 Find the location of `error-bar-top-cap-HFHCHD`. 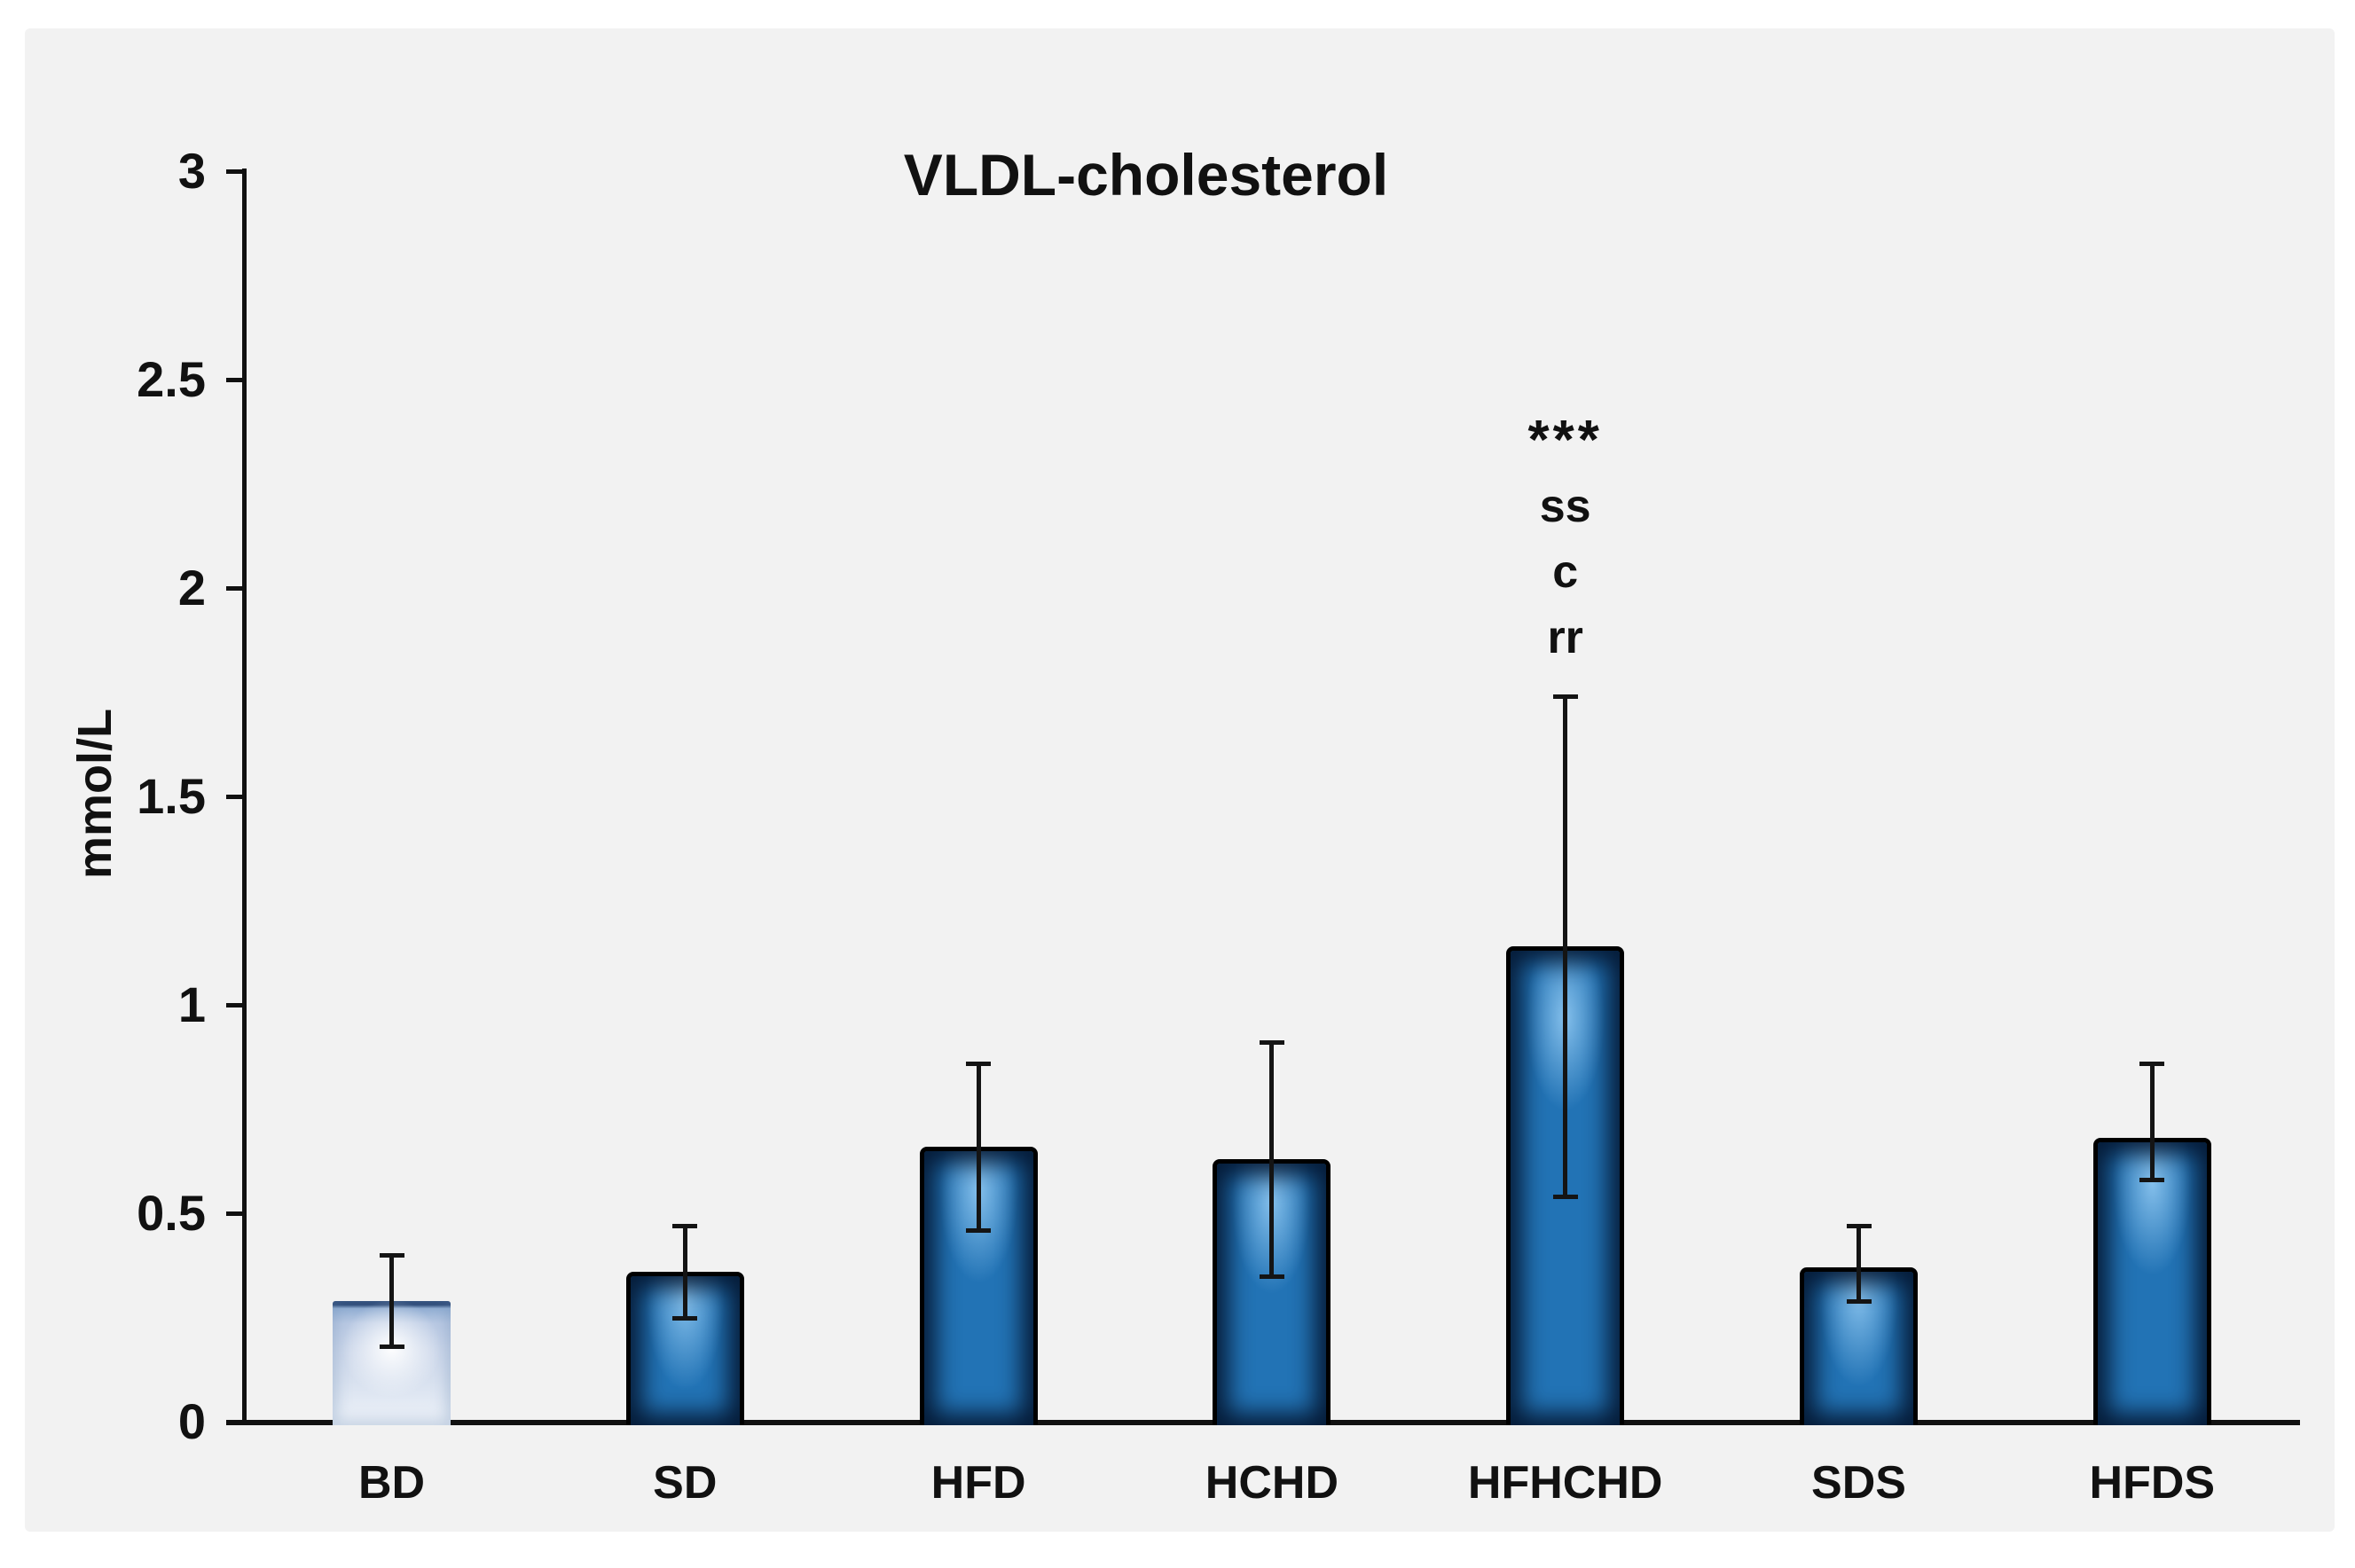

error-bar-top-cap-HFHCHD is located at coordinates (1565, 697).